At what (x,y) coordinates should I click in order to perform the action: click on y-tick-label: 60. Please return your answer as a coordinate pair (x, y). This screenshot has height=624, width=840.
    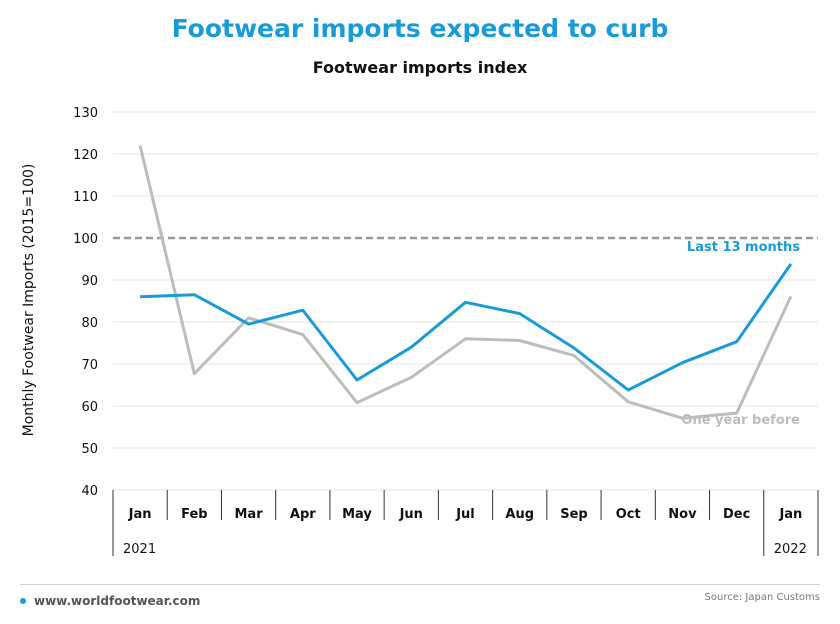
    Looking at the image, I should click on (89, 407).